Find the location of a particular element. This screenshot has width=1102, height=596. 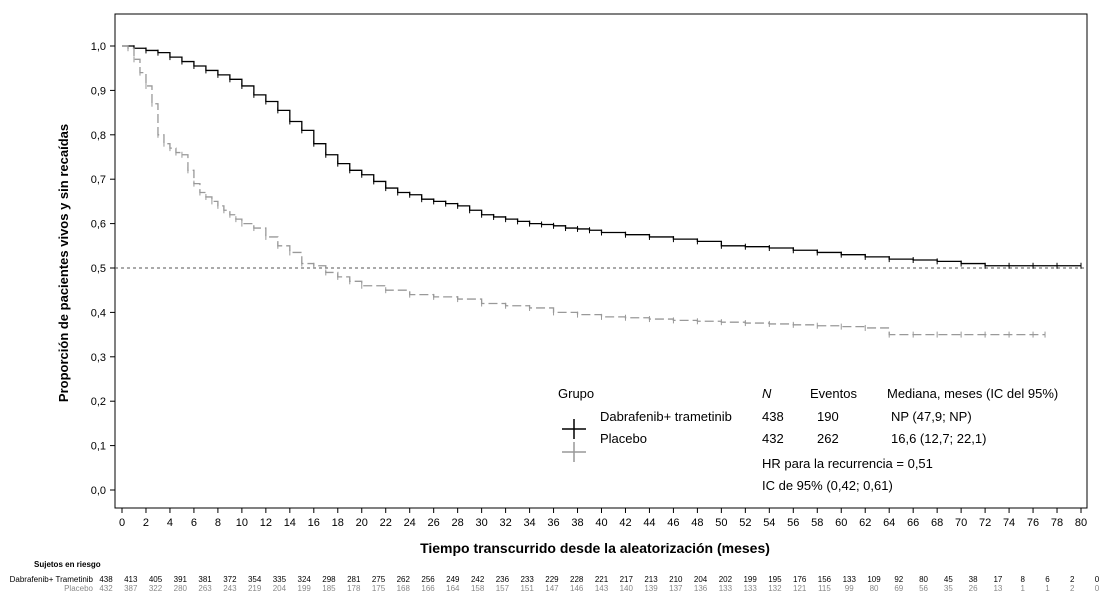

x-tick-label: 22 is located at coordinates (386, 523).